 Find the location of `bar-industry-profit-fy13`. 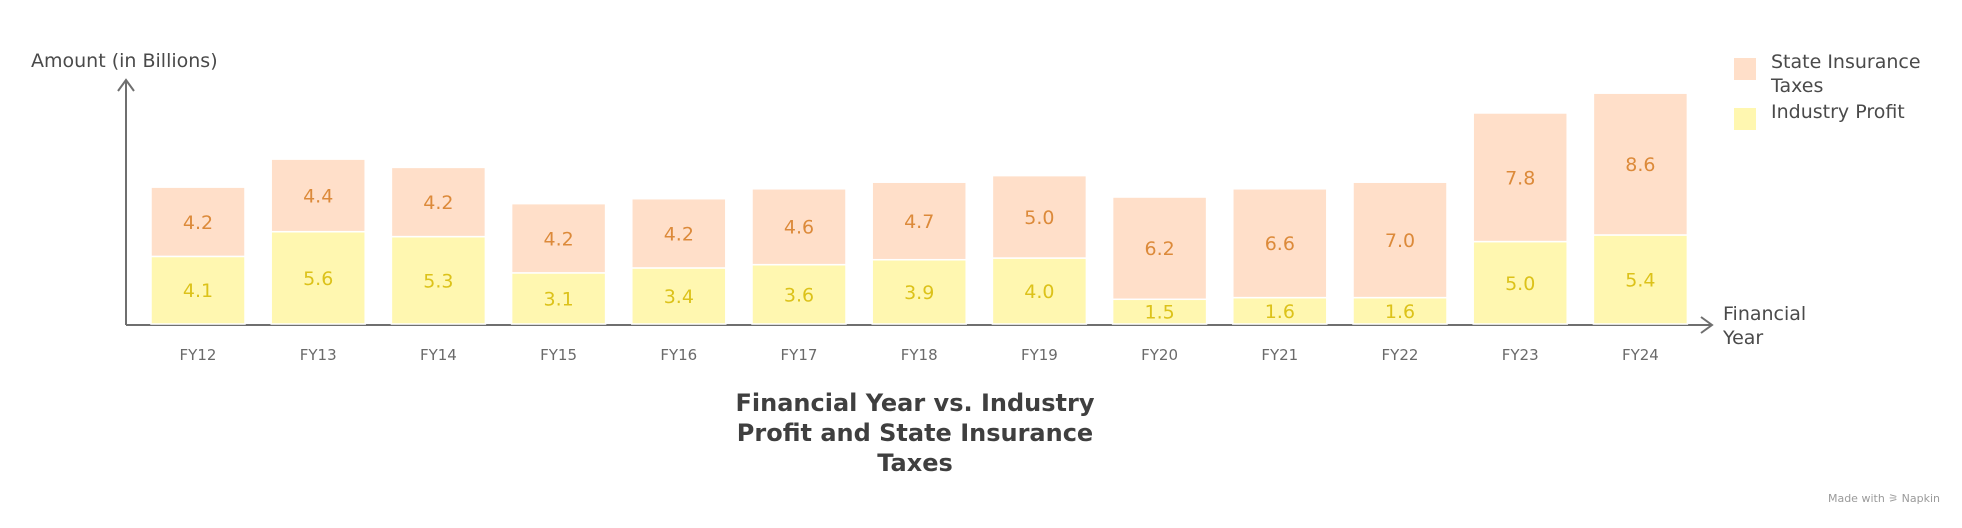

bar-industry-profit-fy13 is located at coordinates (318, 277).